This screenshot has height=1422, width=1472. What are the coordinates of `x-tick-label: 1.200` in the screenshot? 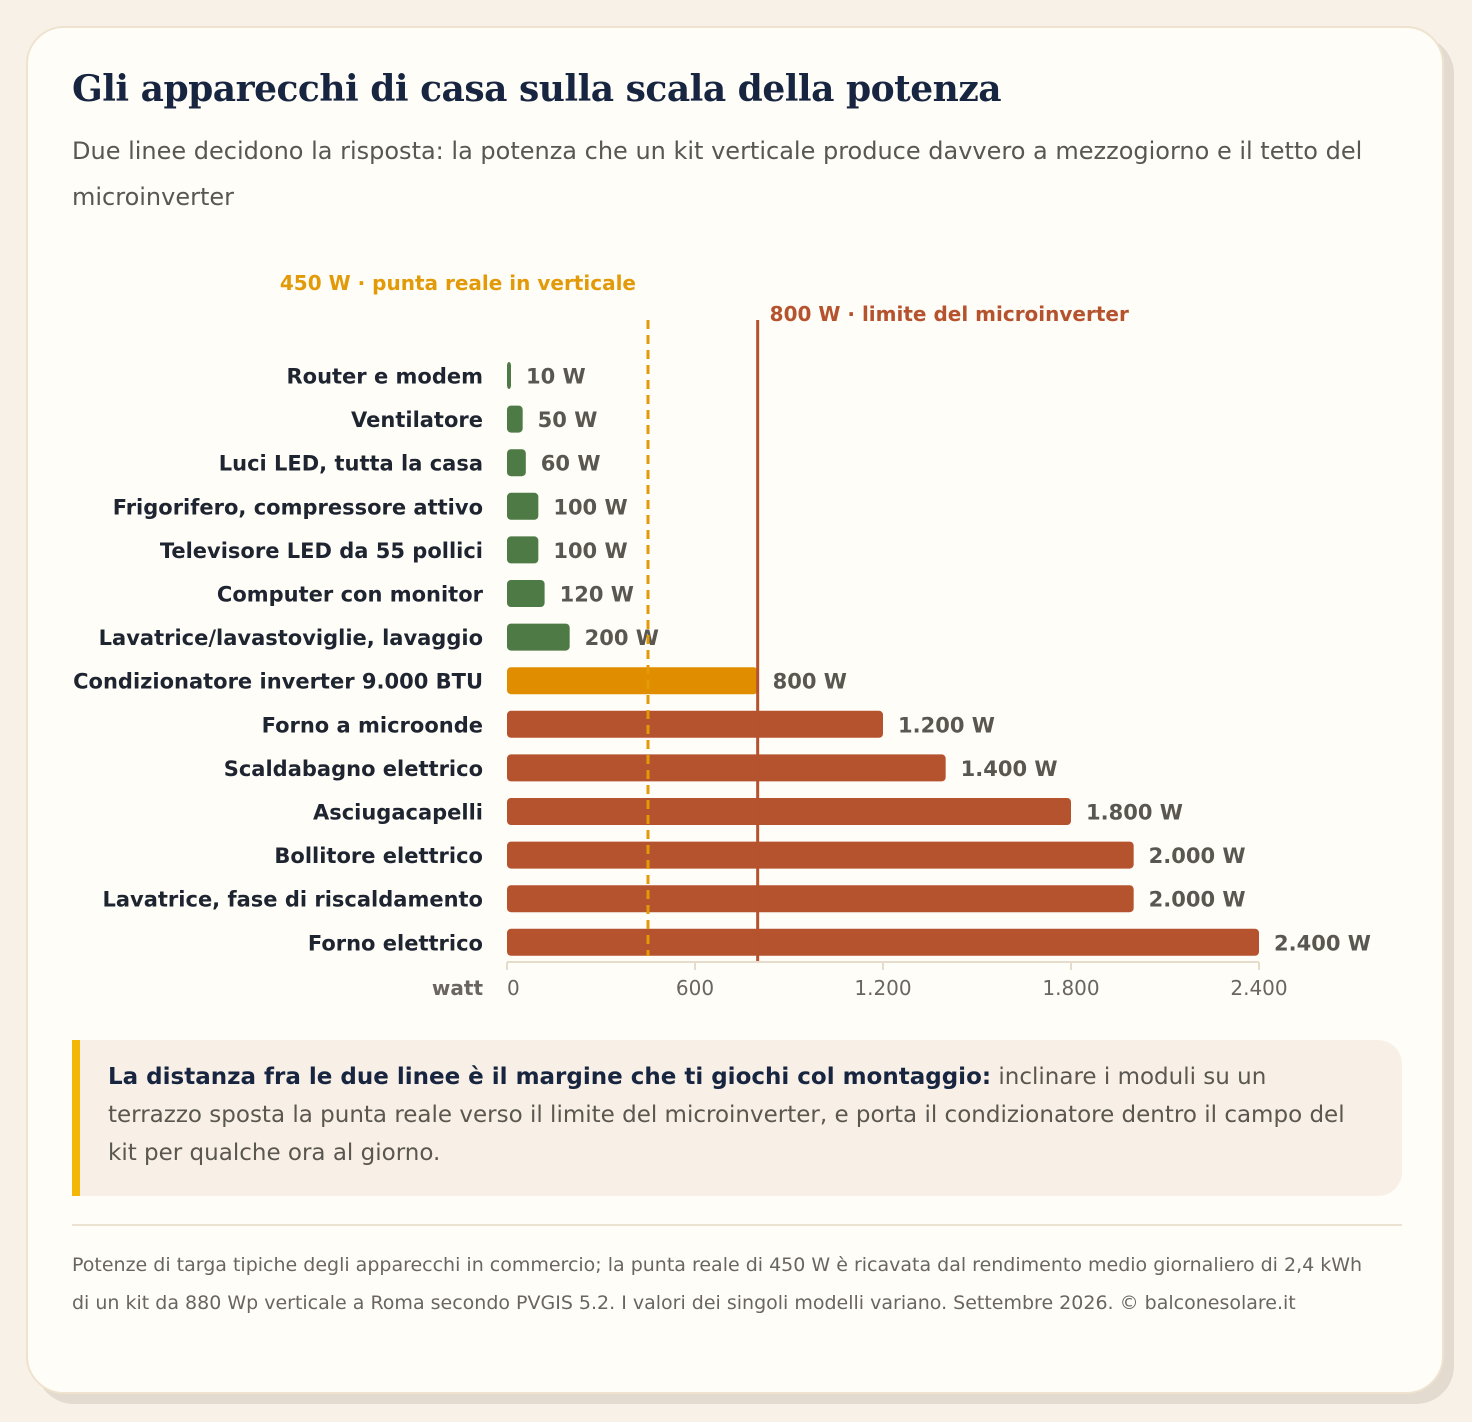 It's located at (882, 988).